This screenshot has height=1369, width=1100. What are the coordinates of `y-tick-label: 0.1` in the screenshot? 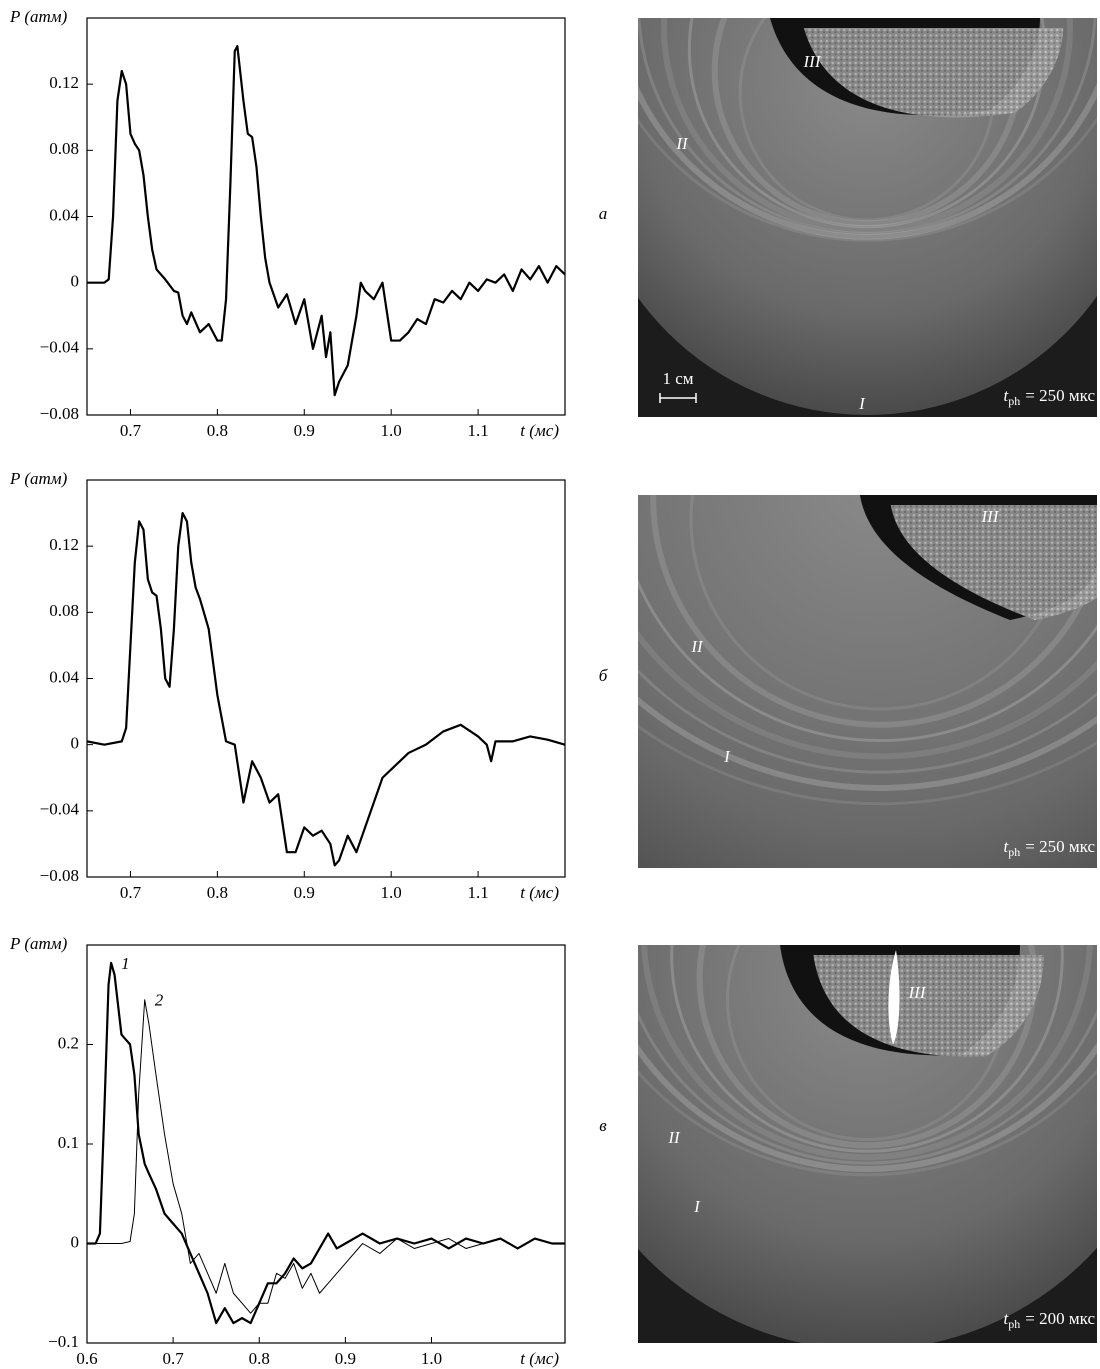 It's located at (68, 1142).